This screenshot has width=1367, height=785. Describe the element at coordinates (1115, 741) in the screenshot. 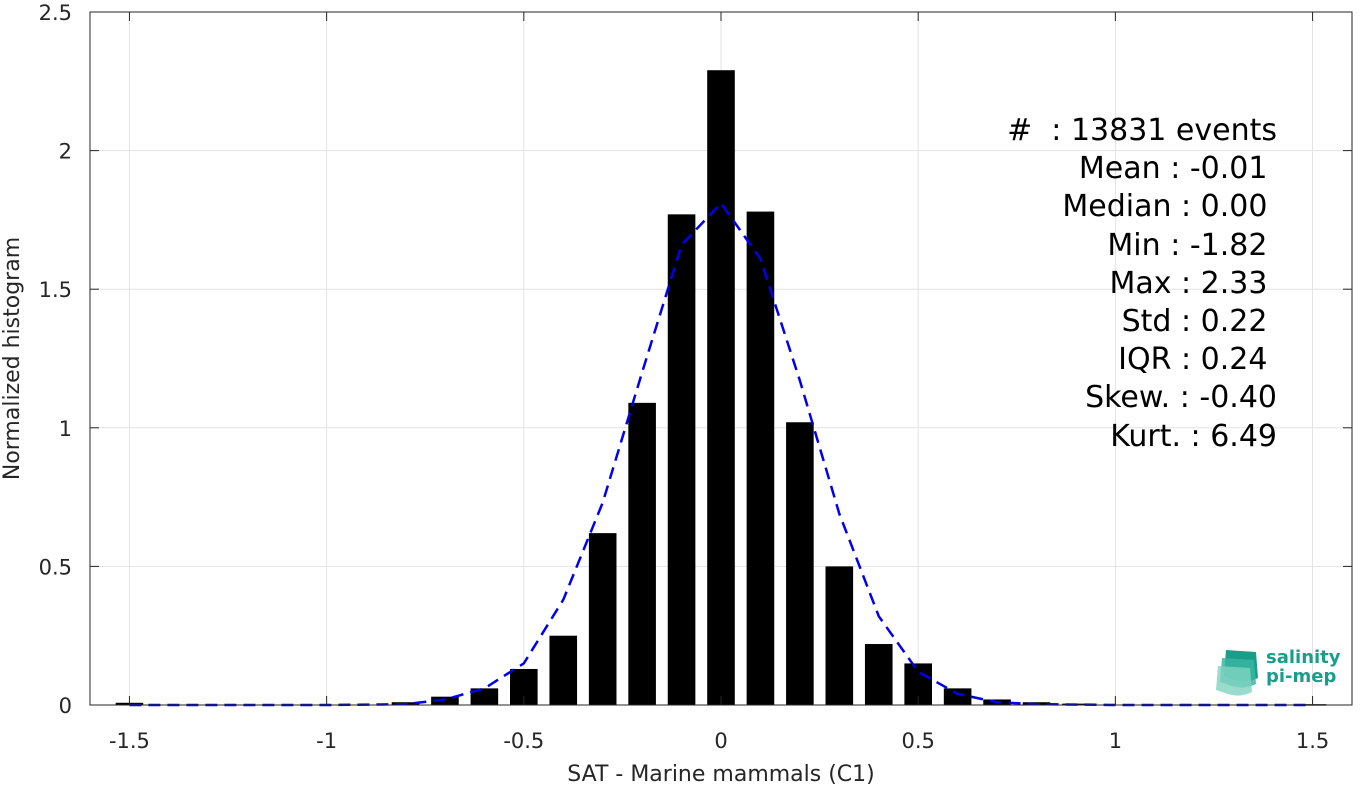

I see `x-tick-label: 1` at that location.